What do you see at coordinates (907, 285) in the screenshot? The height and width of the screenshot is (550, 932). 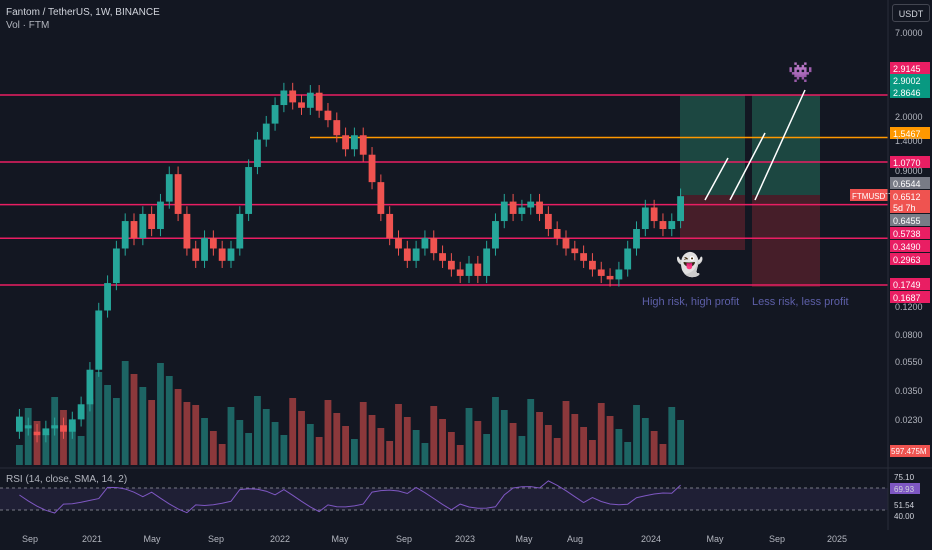 I see `price-label: 0.1749` at bounding box center [907, 285].